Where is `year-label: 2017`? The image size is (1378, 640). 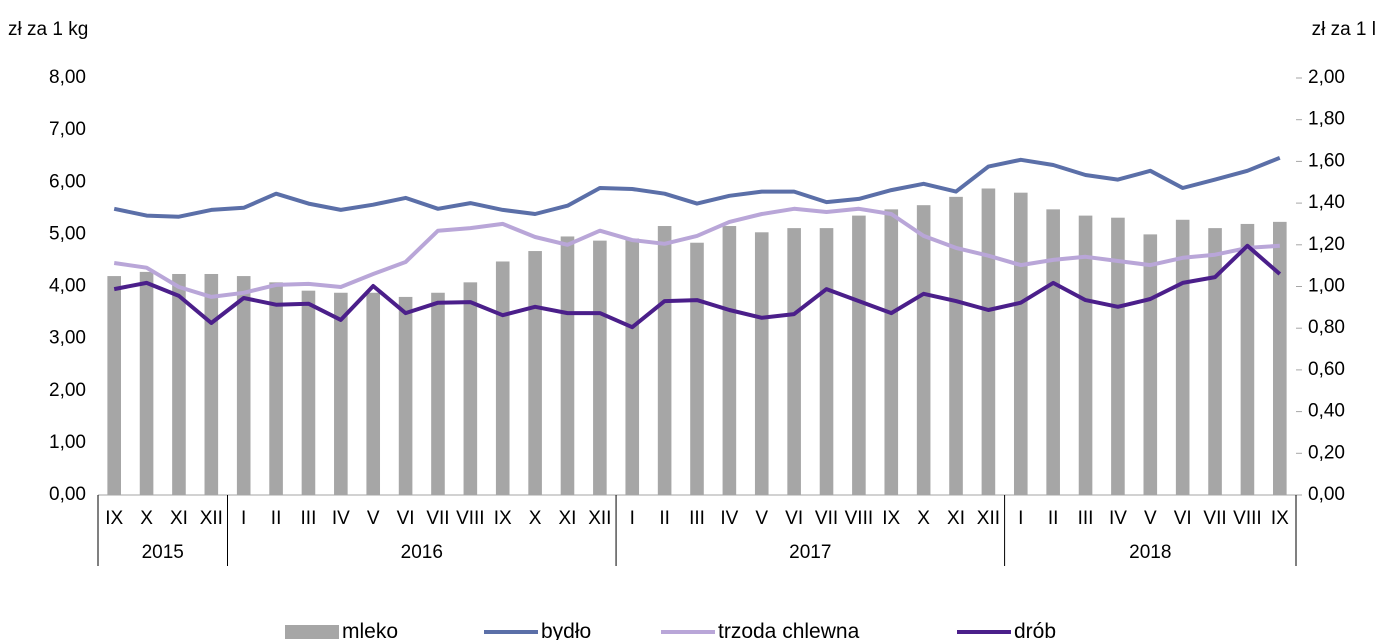 year-label: 2017 is located at coordinates (810, 552).